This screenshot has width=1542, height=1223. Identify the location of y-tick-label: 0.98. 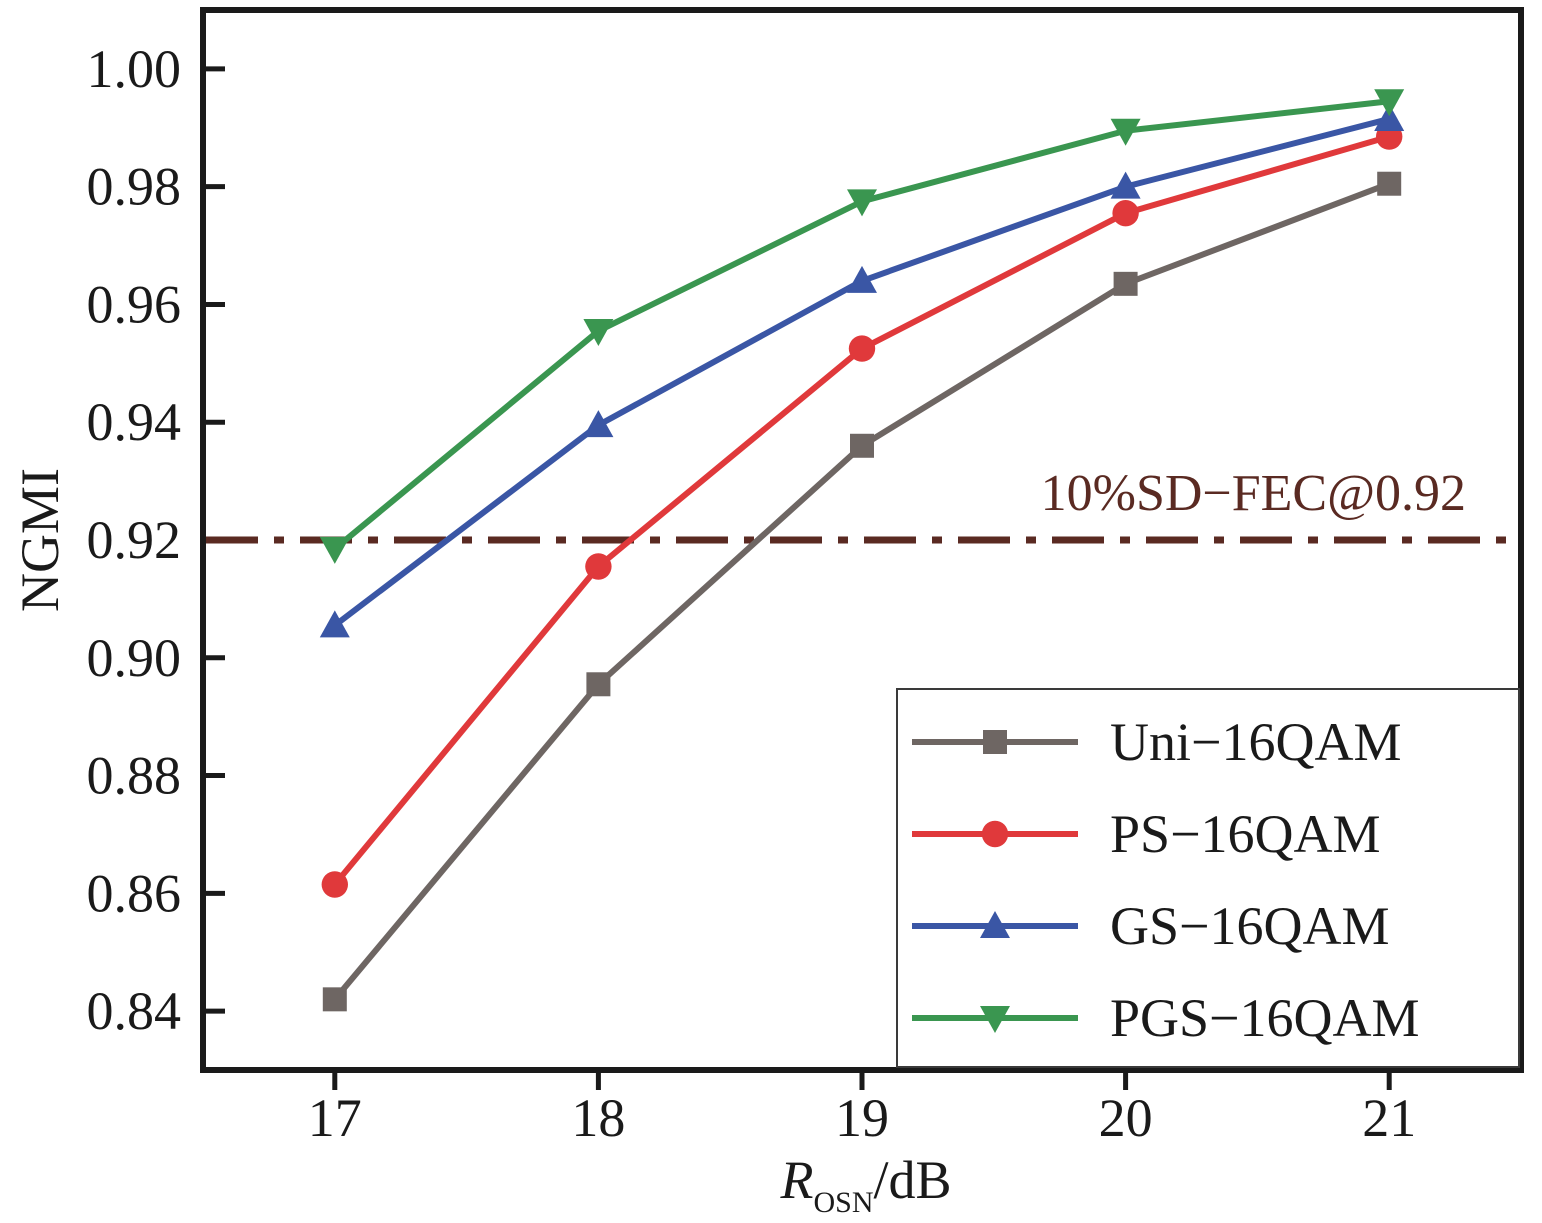
(134, 187).